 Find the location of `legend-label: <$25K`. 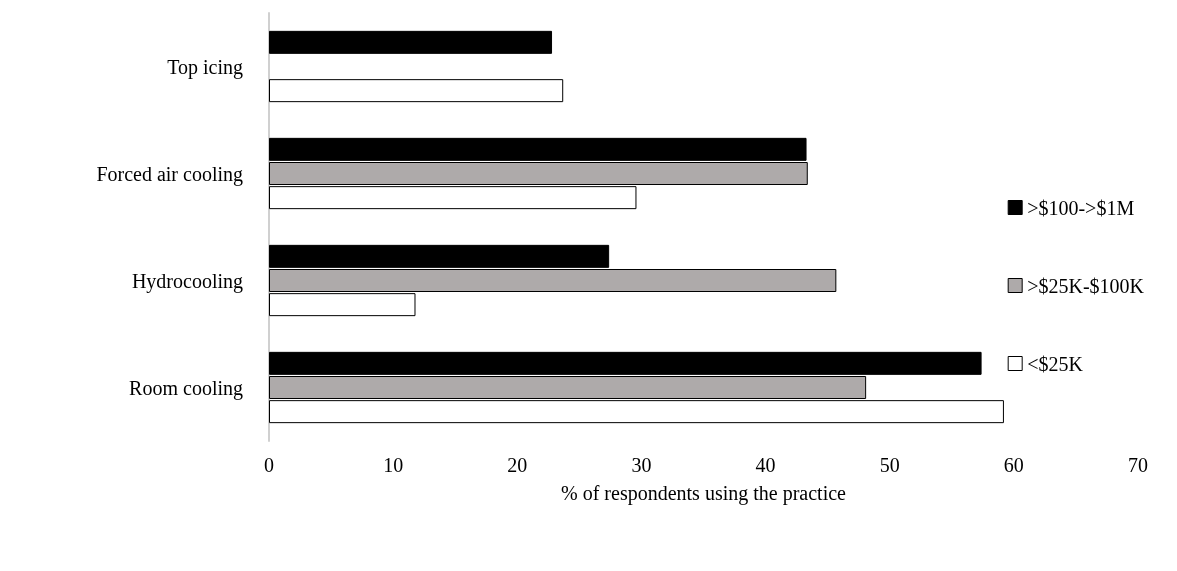

legend-label: <$25K is located at coordinates (1055, 363).